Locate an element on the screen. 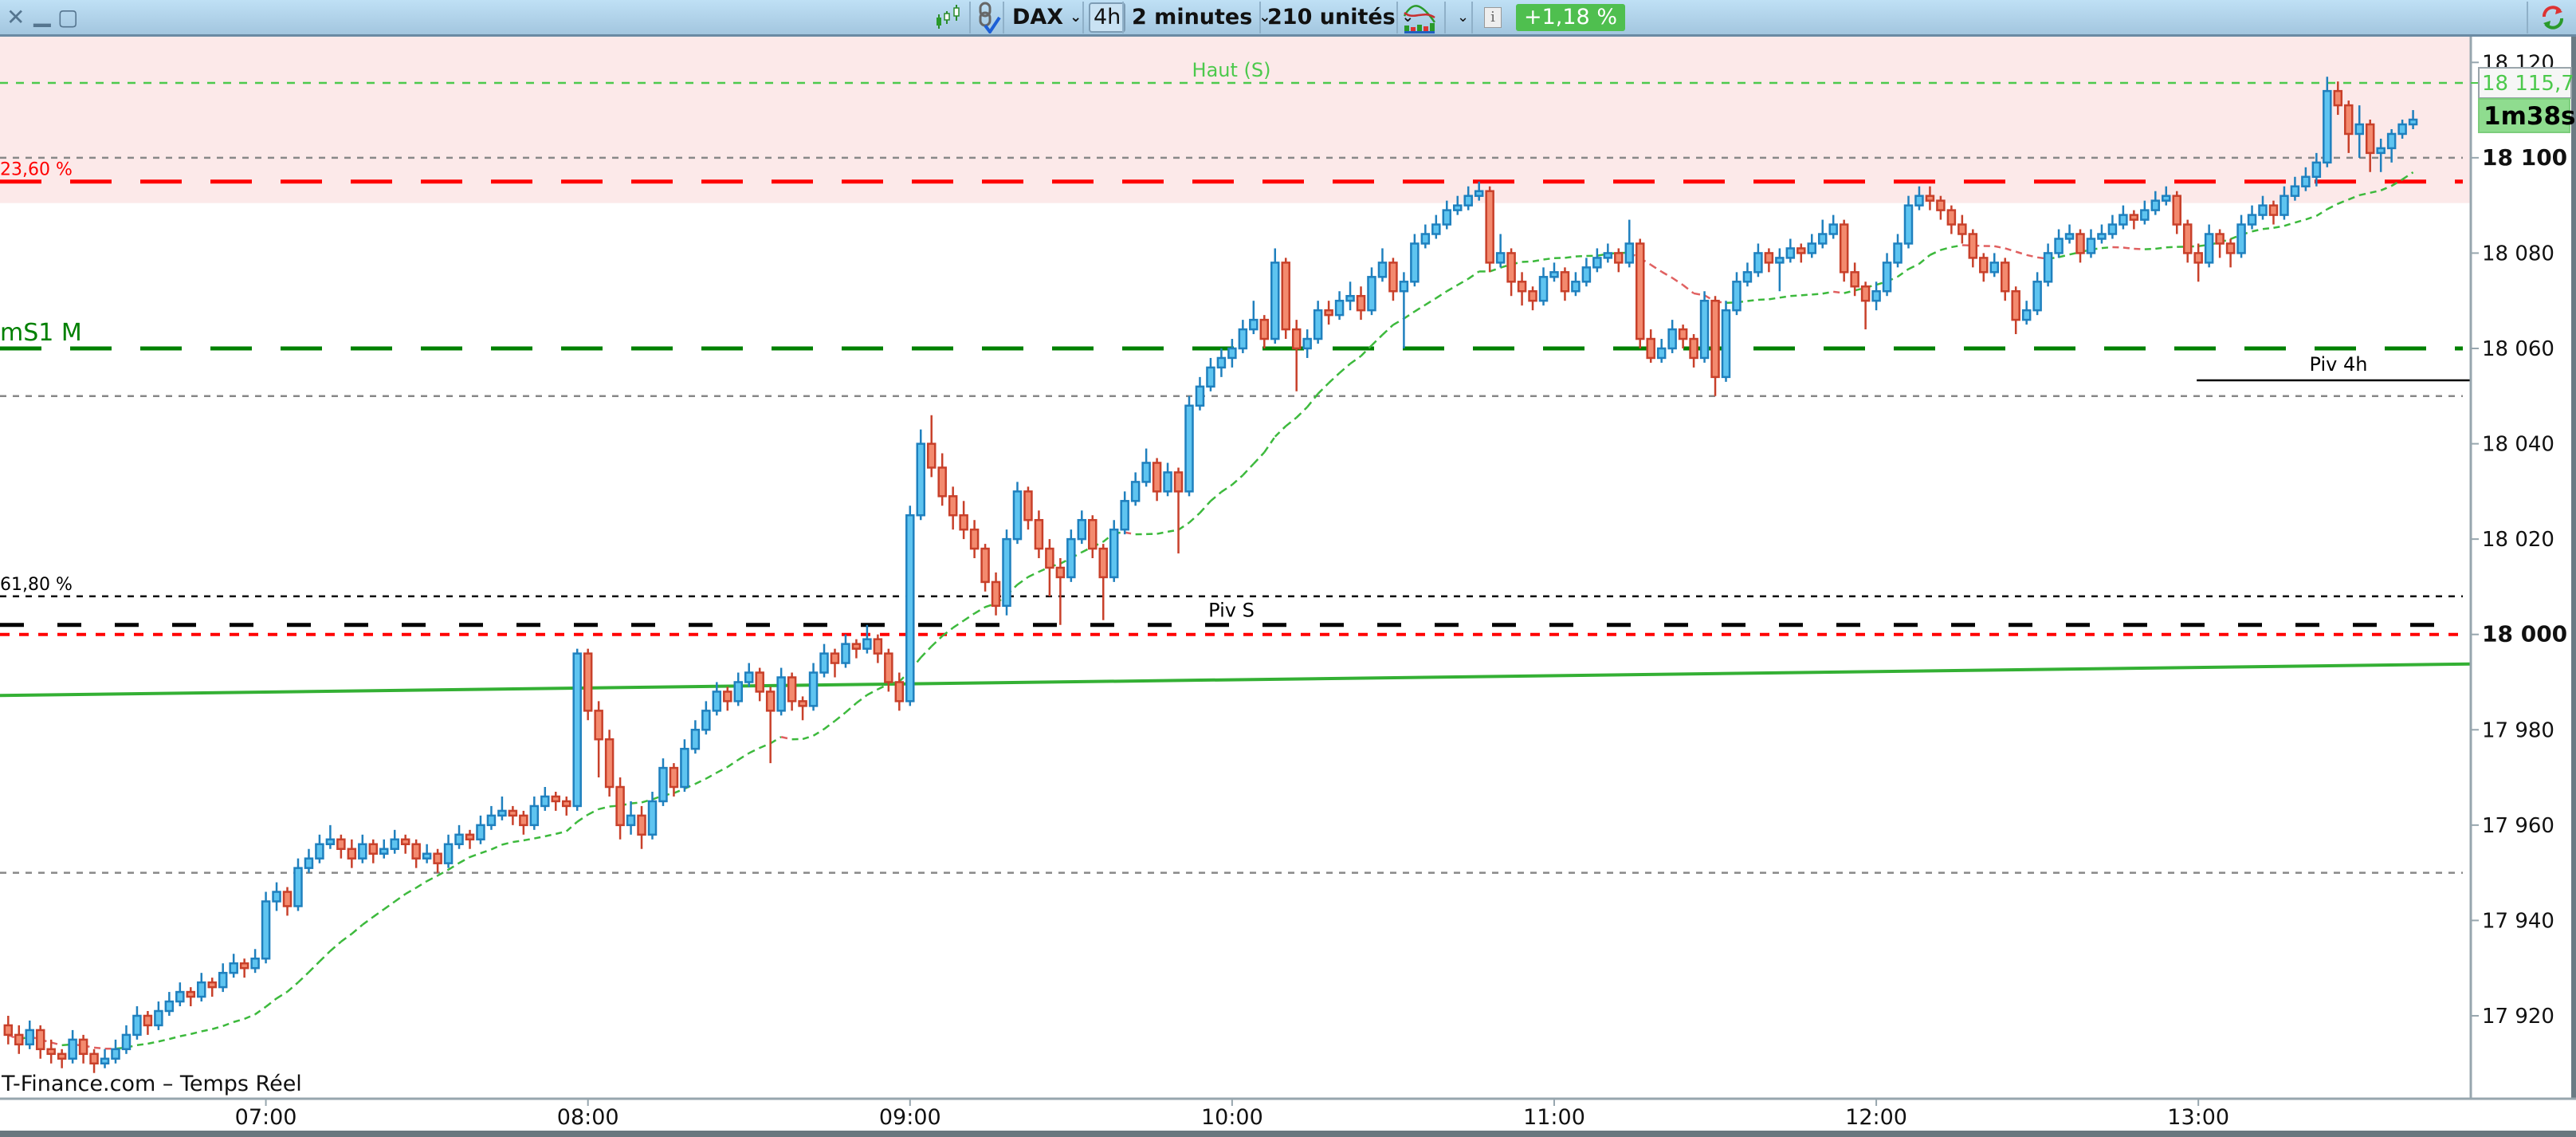 The height and width of the screenshot is (1137, 2576). units-selector: 210 unités ⌄ is located at coordinates (1340, 17).